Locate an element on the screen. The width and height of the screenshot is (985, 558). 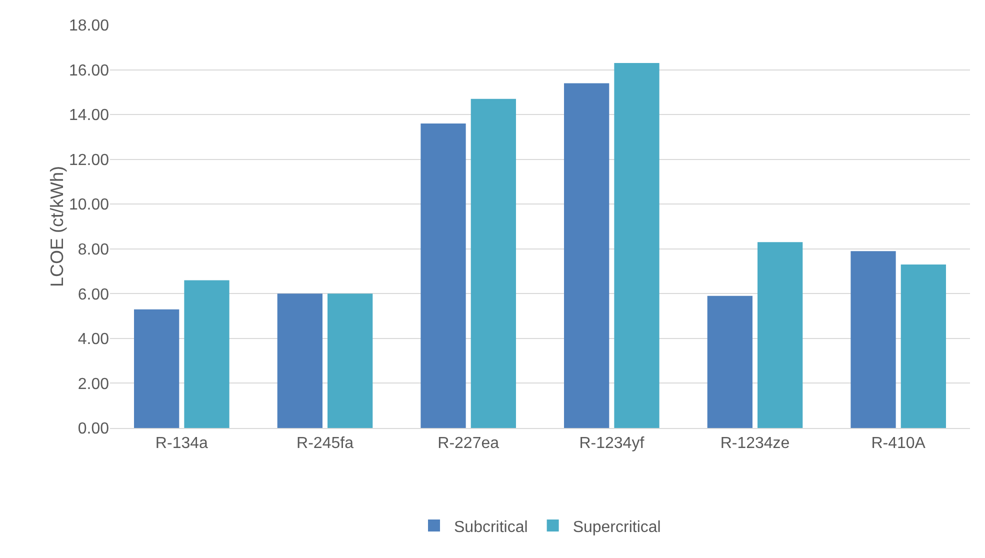
x-tick-label: R-245fa is located at coordinates (325, 443).